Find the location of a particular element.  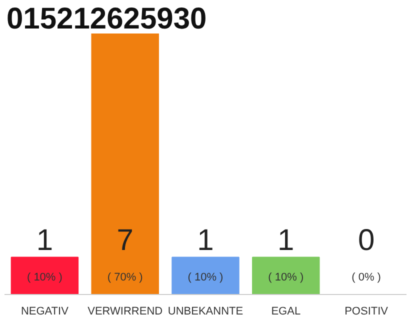

data-label: 0 is located at coordinates (366, 241).